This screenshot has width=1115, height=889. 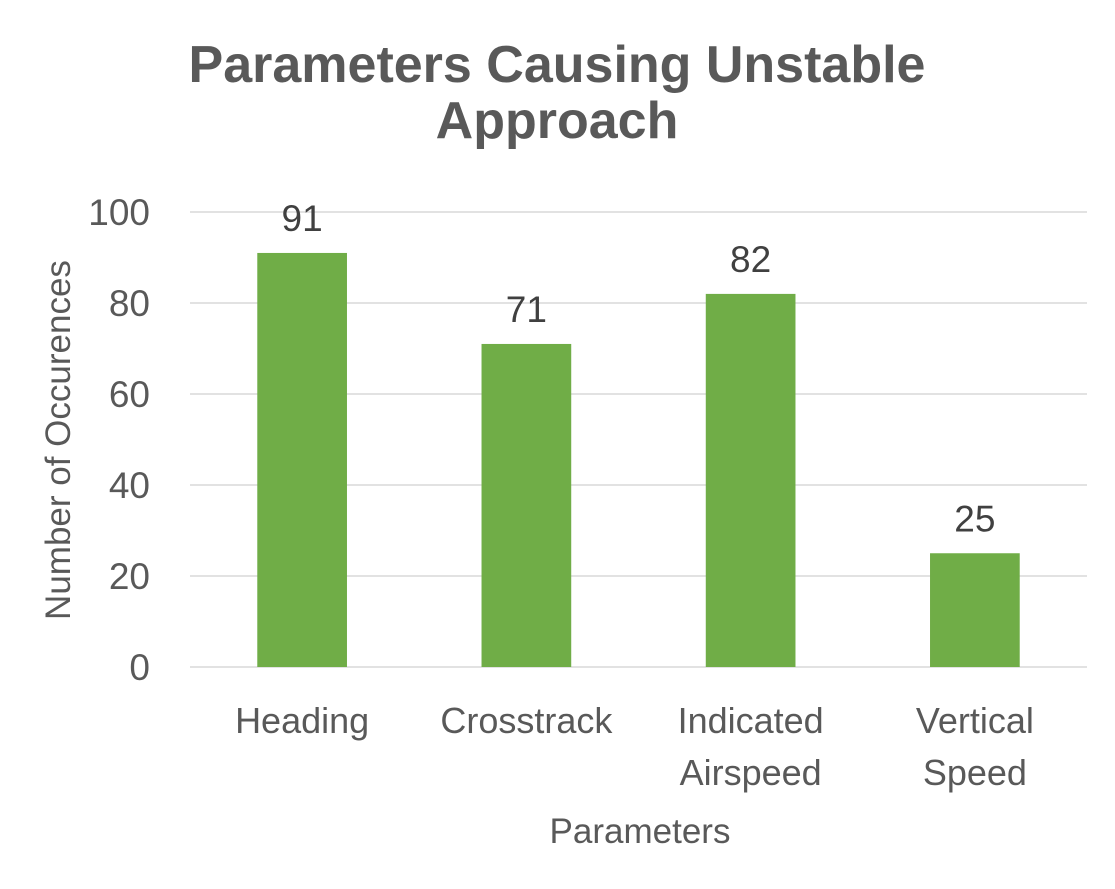 I want to click on data-label: 91, so click(x=302, y=218).